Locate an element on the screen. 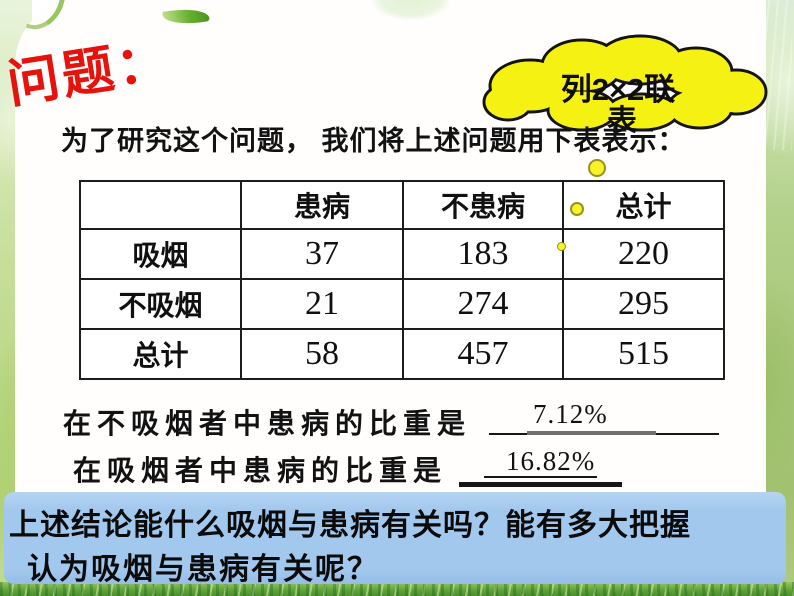 The image size is (794, 596). table-row-nonsmoker: 不吸烟 21 274 295 is located at coordinates (402, 304).